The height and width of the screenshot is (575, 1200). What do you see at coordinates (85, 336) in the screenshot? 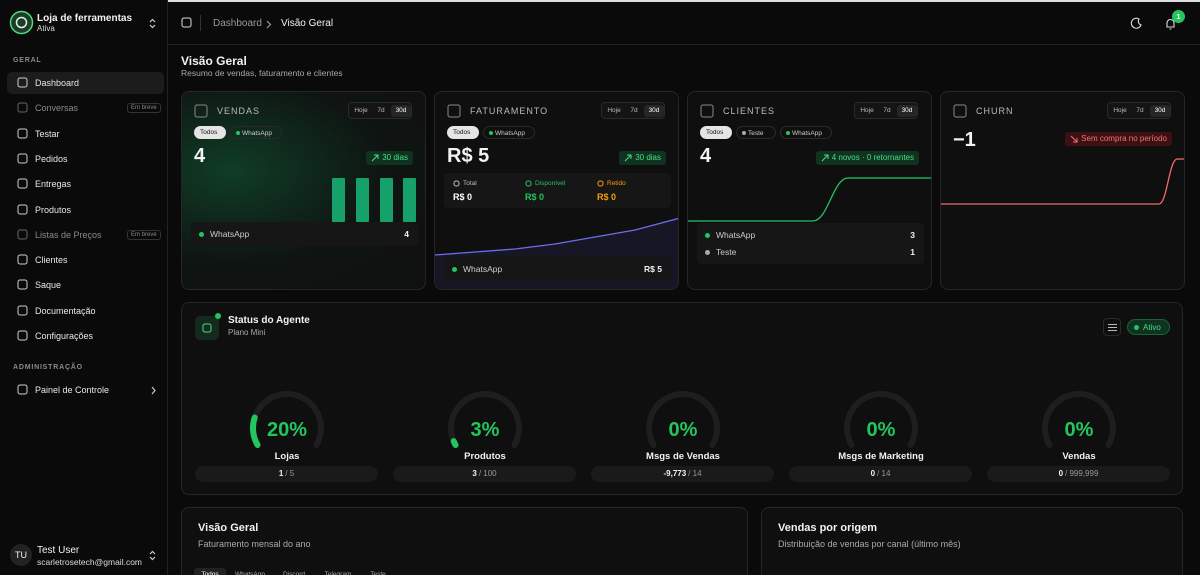
I see `nav-item: Configurações` at bounding box center [85, 336].